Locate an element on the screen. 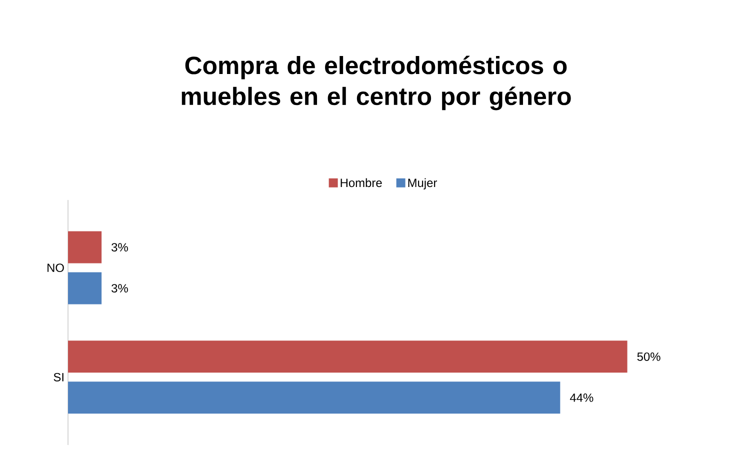 The image size is (752, 459). legend-label: Mujer is located at coordinates (422, 184).